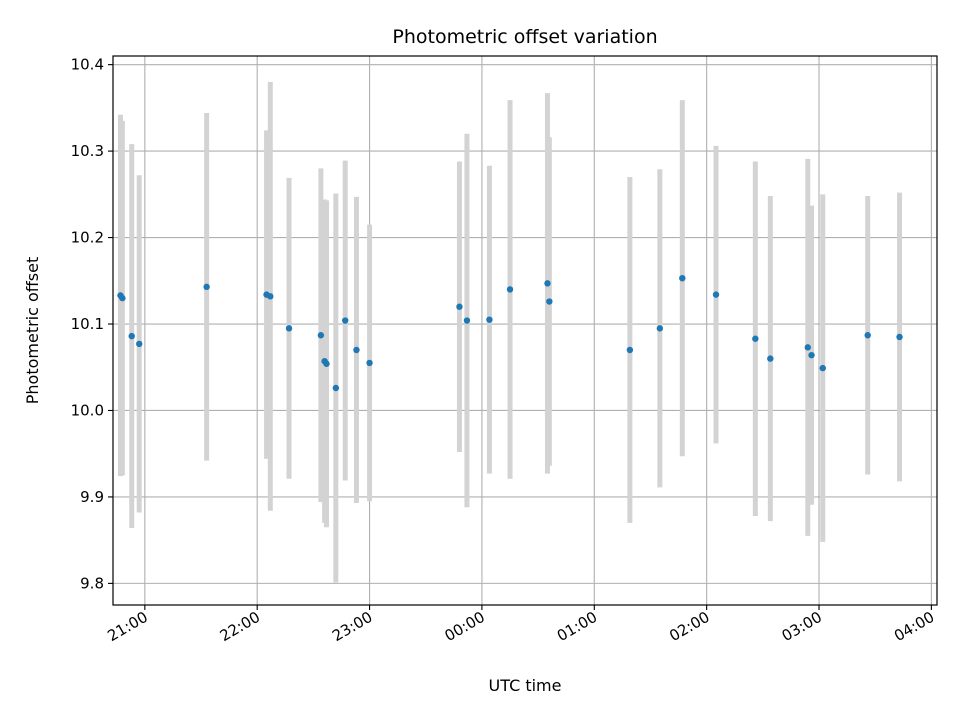 The width and height of the screenshot is (960, 720). I want to click on y-tick-label: 10.0, so click(87, 410).